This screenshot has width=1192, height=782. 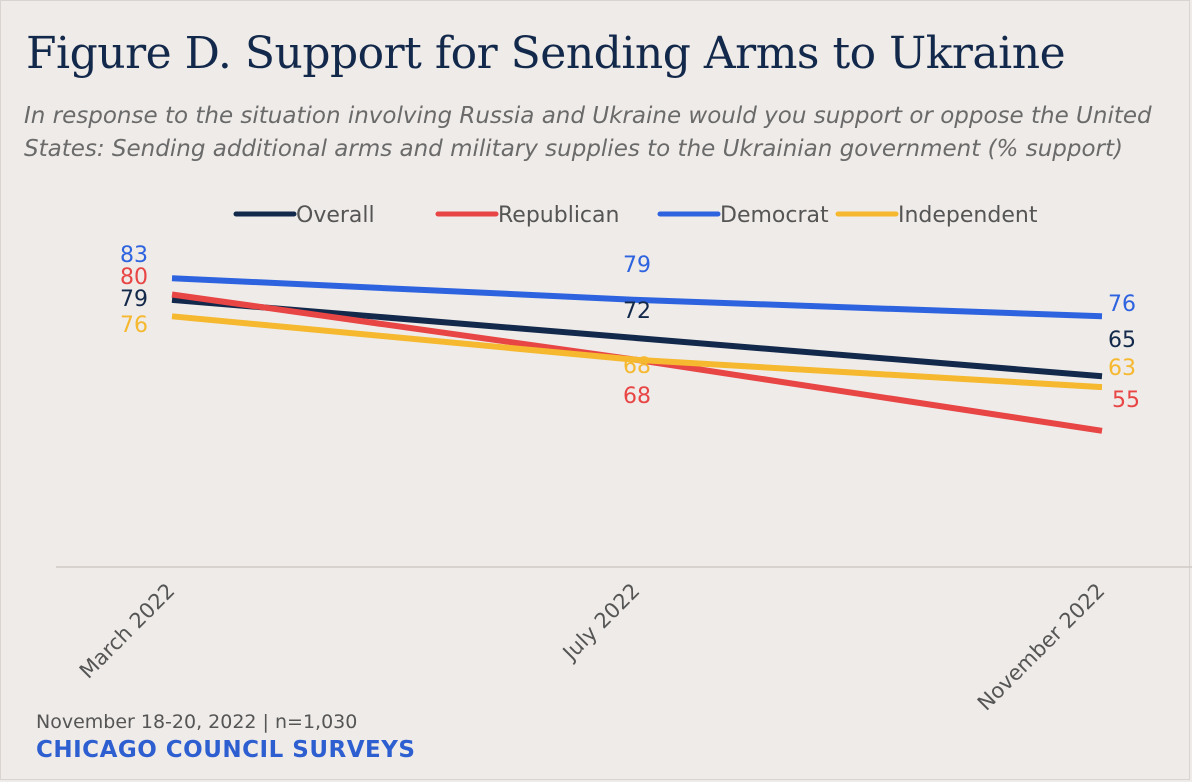 I want to click on series-line-independent, so click(x=637, y=352).